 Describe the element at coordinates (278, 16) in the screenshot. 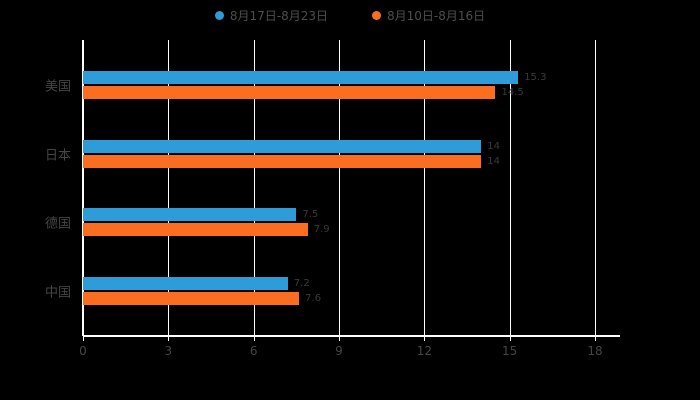

I see `legend-label: 8月17日-8月23日` at that location.